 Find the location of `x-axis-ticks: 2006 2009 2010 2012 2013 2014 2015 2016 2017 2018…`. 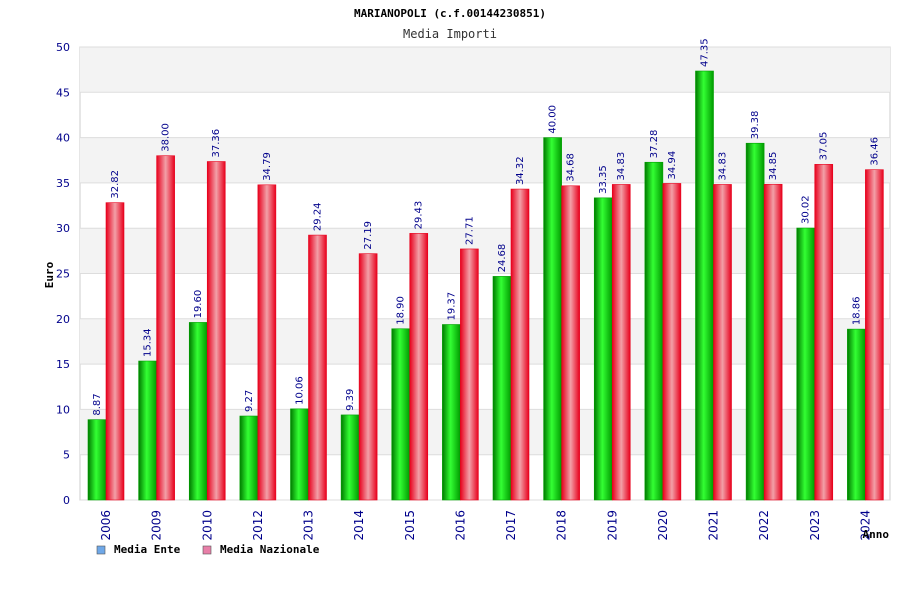

x-axis-ticks: 2006 2009 2010 2012 2013 2014 2015 2016 2017 2018… is located at coordinates (485, 525).